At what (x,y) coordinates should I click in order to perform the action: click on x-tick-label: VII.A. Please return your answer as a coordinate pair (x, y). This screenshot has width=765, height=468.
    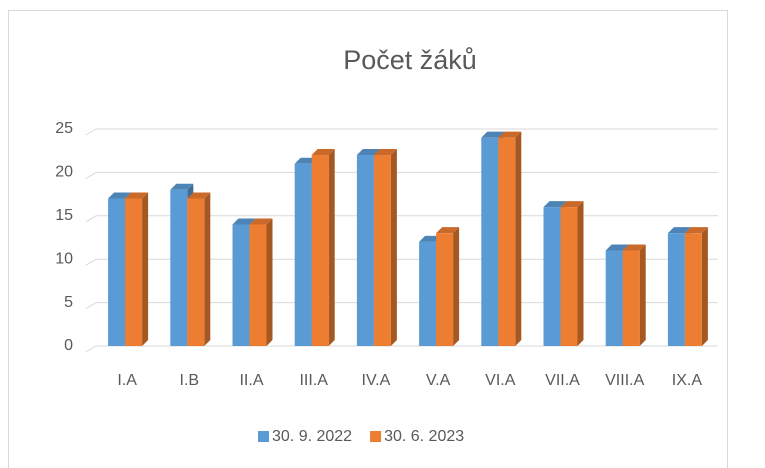
    Looking at the image, I should click on (562, 380).